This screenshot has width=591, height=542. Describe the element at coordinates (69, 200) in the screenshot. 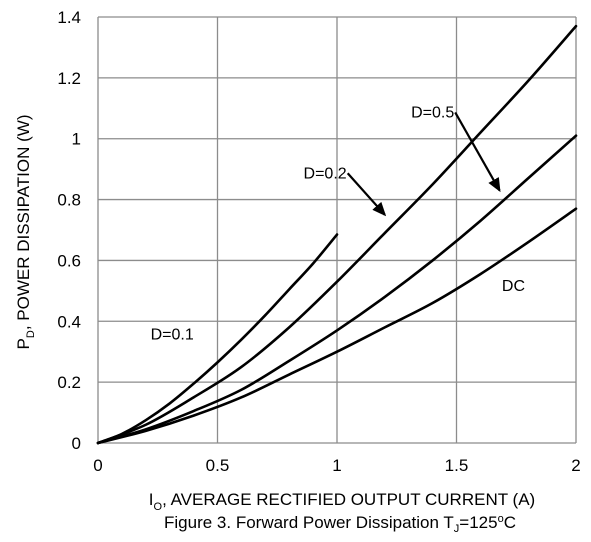

I see `y-tick-label: 0.8` at that location.